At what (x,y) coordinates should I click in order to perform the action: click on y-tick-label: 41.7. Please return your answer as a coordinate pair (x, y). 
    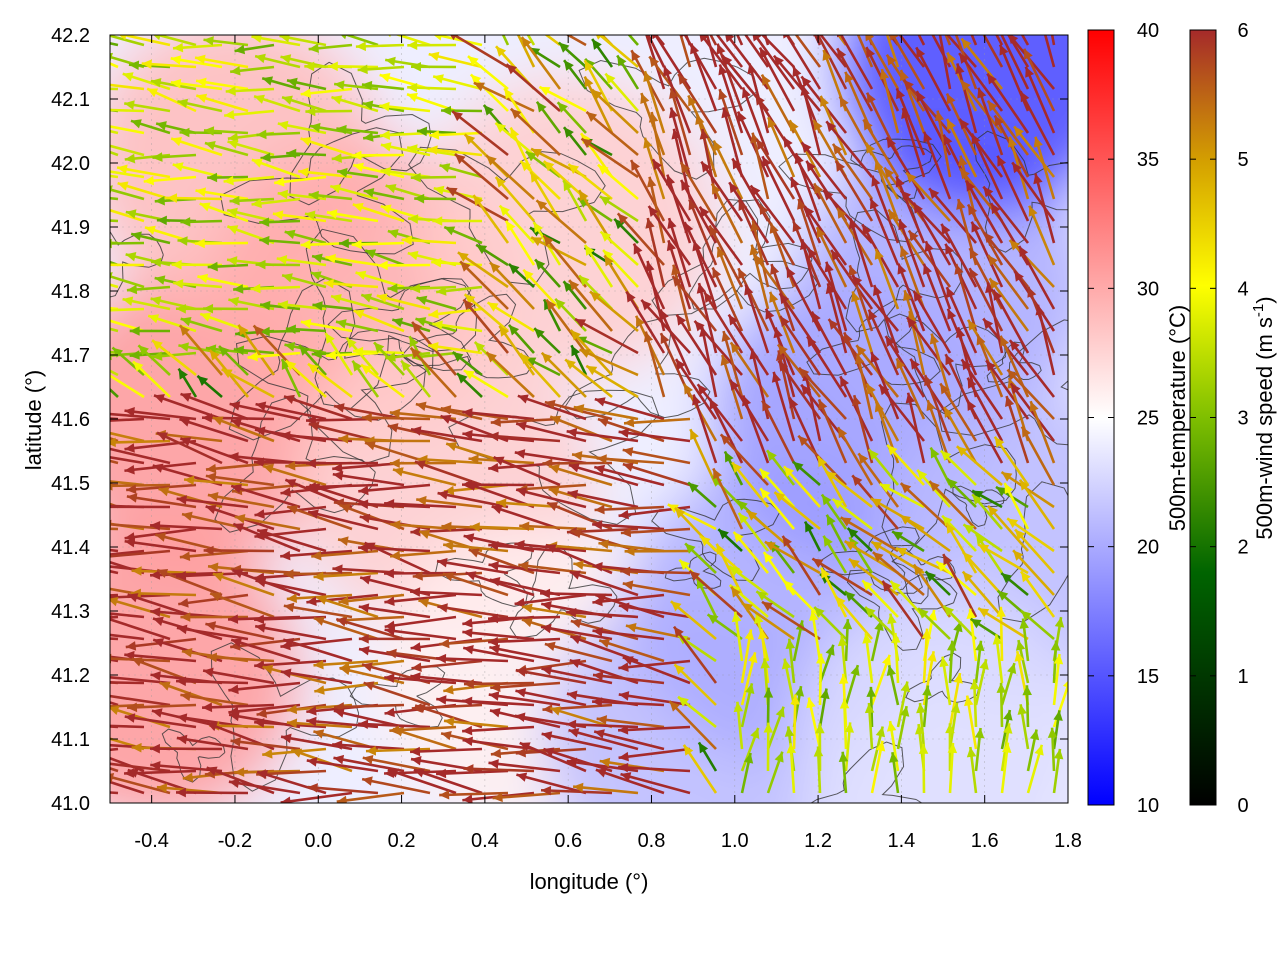
    Looking at the image, I should click on (70, 356).